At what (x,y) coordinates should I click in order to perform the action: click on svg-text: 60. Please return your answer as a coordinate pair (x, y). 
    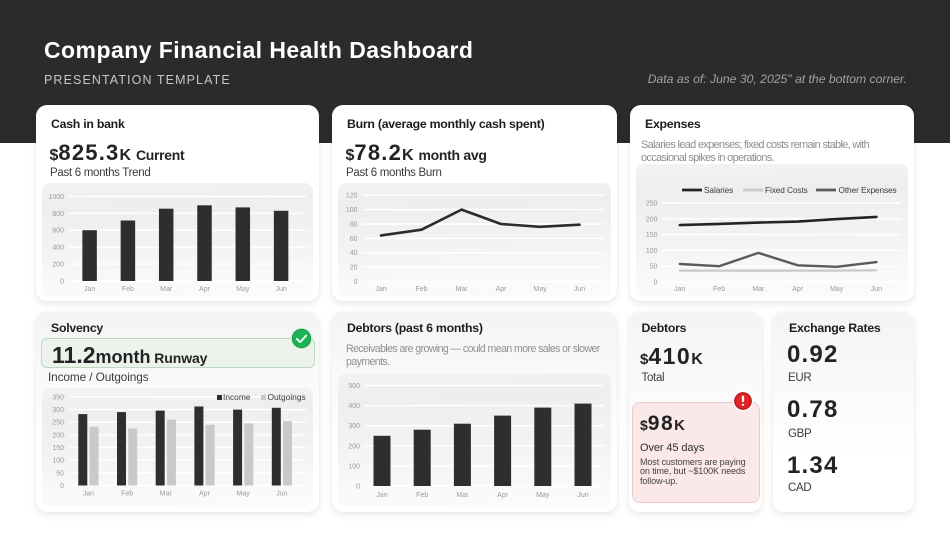
    Looking at the image, I should click on (354, 239).